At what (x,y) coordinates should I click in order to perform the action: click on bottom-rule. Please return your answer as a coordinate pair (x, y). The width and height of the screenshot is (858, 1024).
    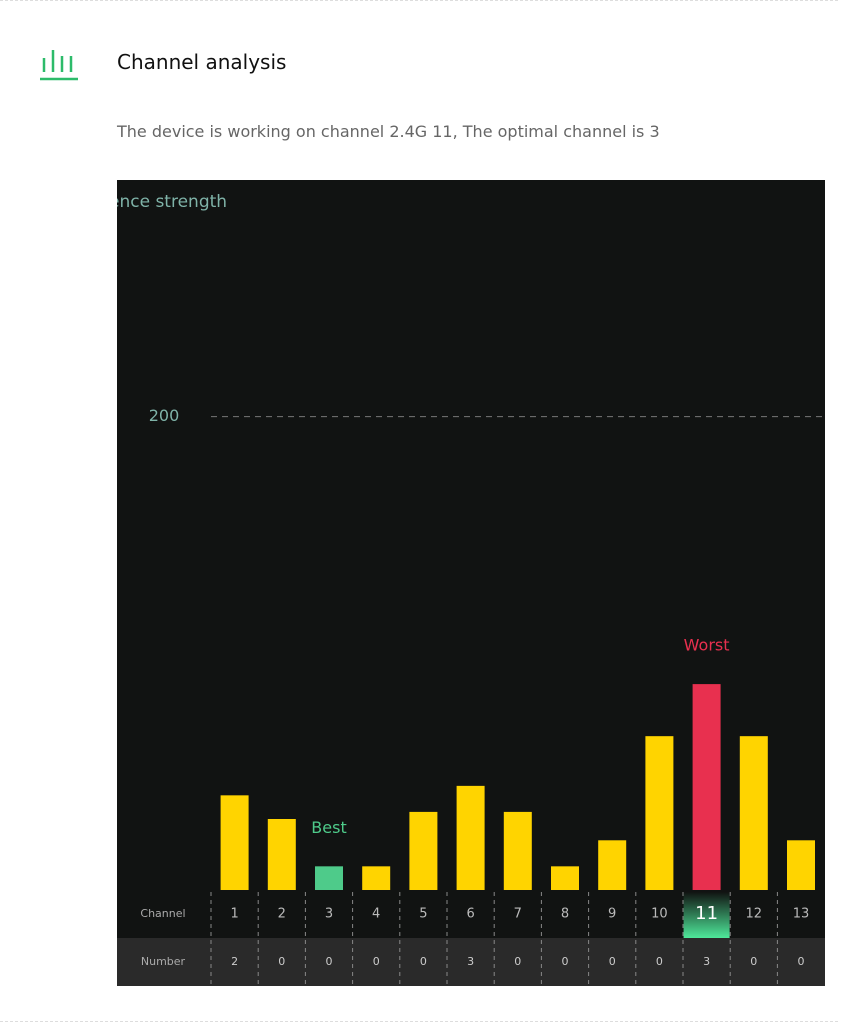
    Looking at the image, I should click on (419, 1021).